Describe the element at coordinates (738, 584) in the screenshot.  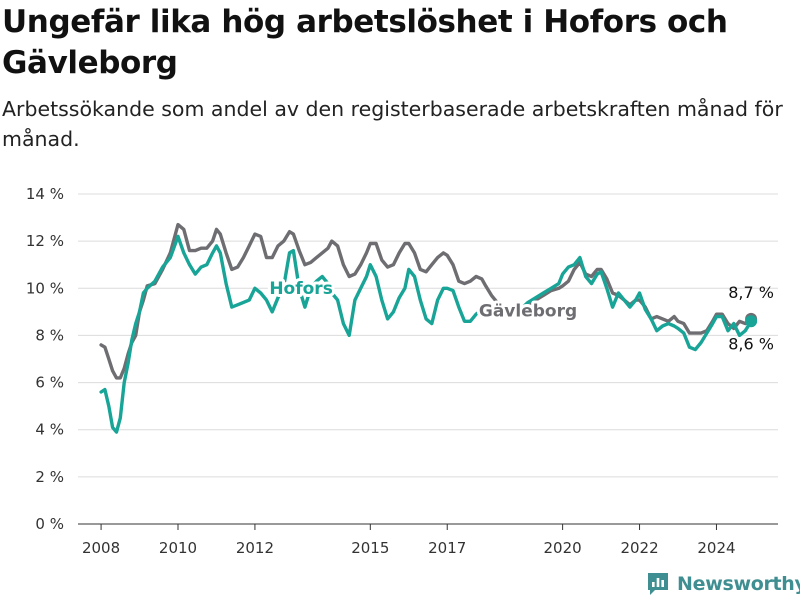
I see `brand-name: Newsworthy` at that location.